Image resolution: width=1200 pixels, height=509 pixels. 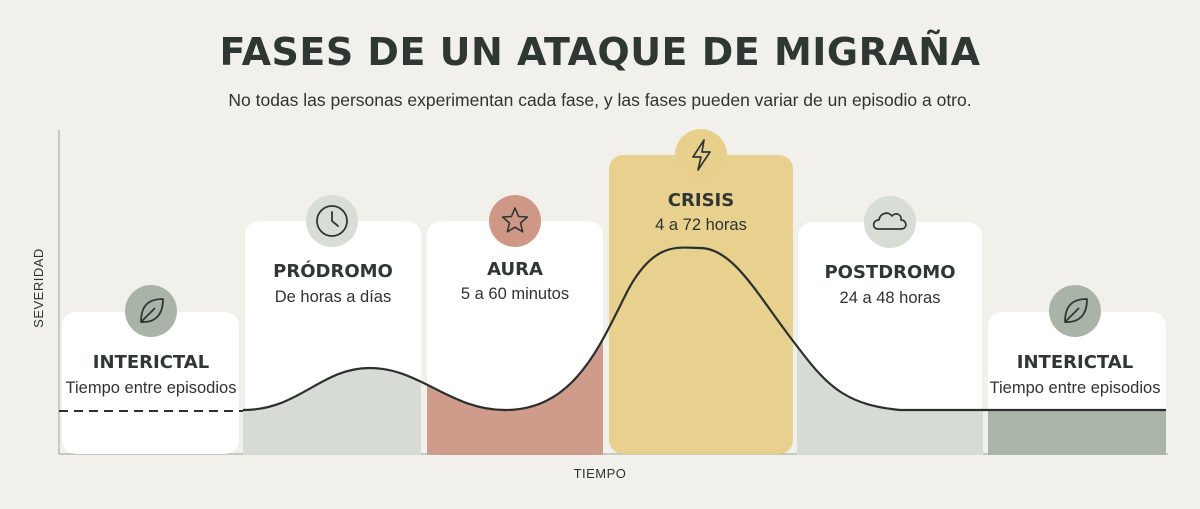 What do you see at coordinates (333, 297) in the screenshot?
I see `phase-duration: De horas a días` at bounding box center [333, 297].